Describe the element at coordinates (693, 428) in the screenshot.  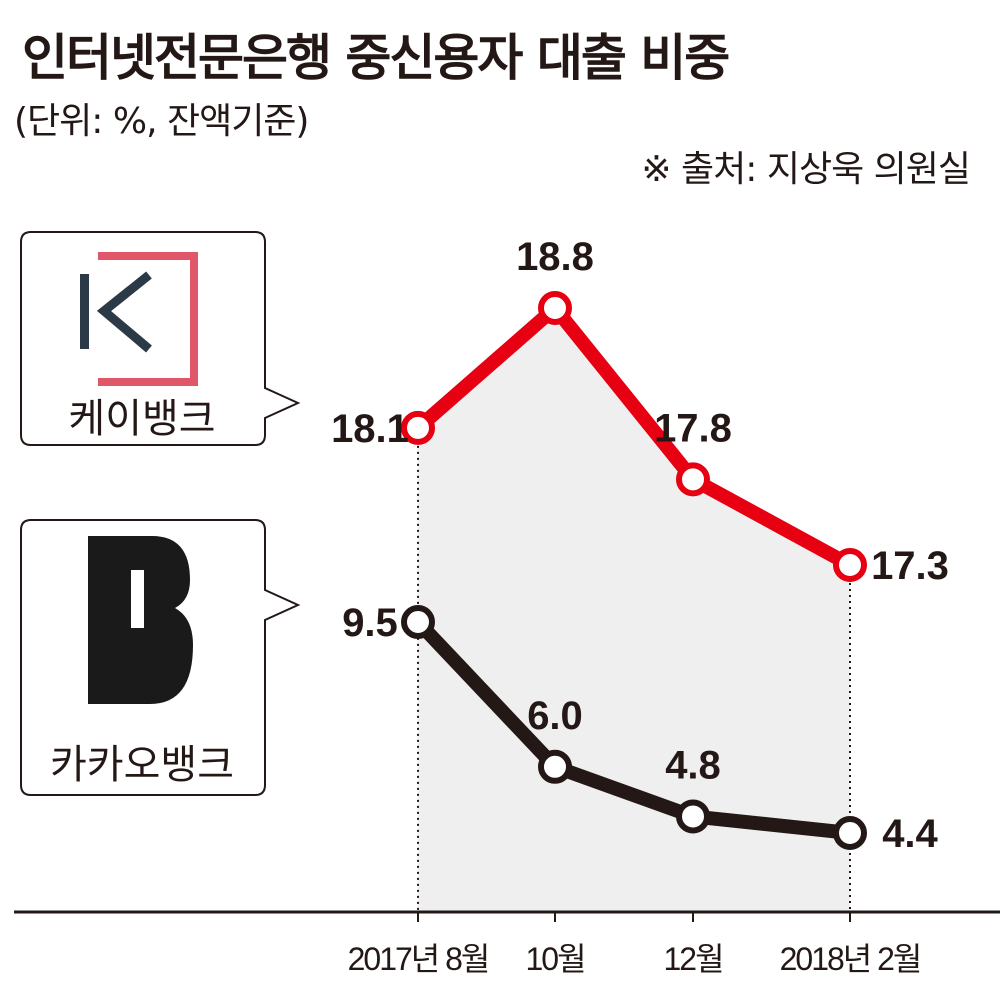
I see `data-label: 17.8` at that location.